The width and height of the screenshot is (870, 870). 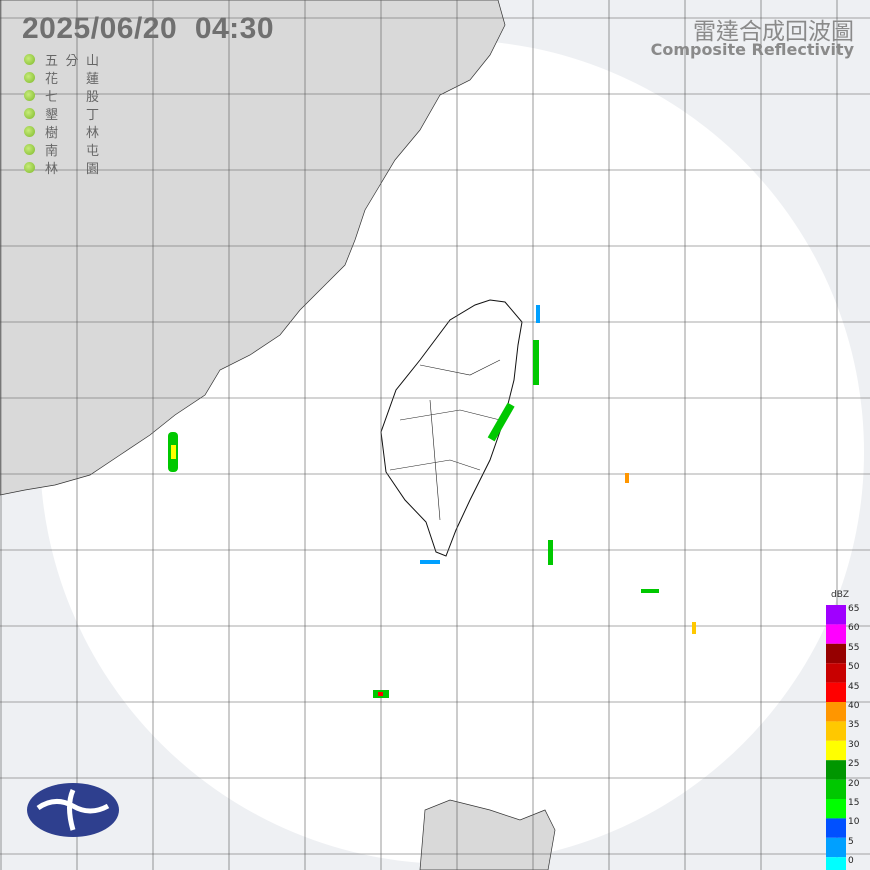 I want to click on station-list: 五分山花蓮七股墾丁樹林南屯林園, so click(x=61, y=113).